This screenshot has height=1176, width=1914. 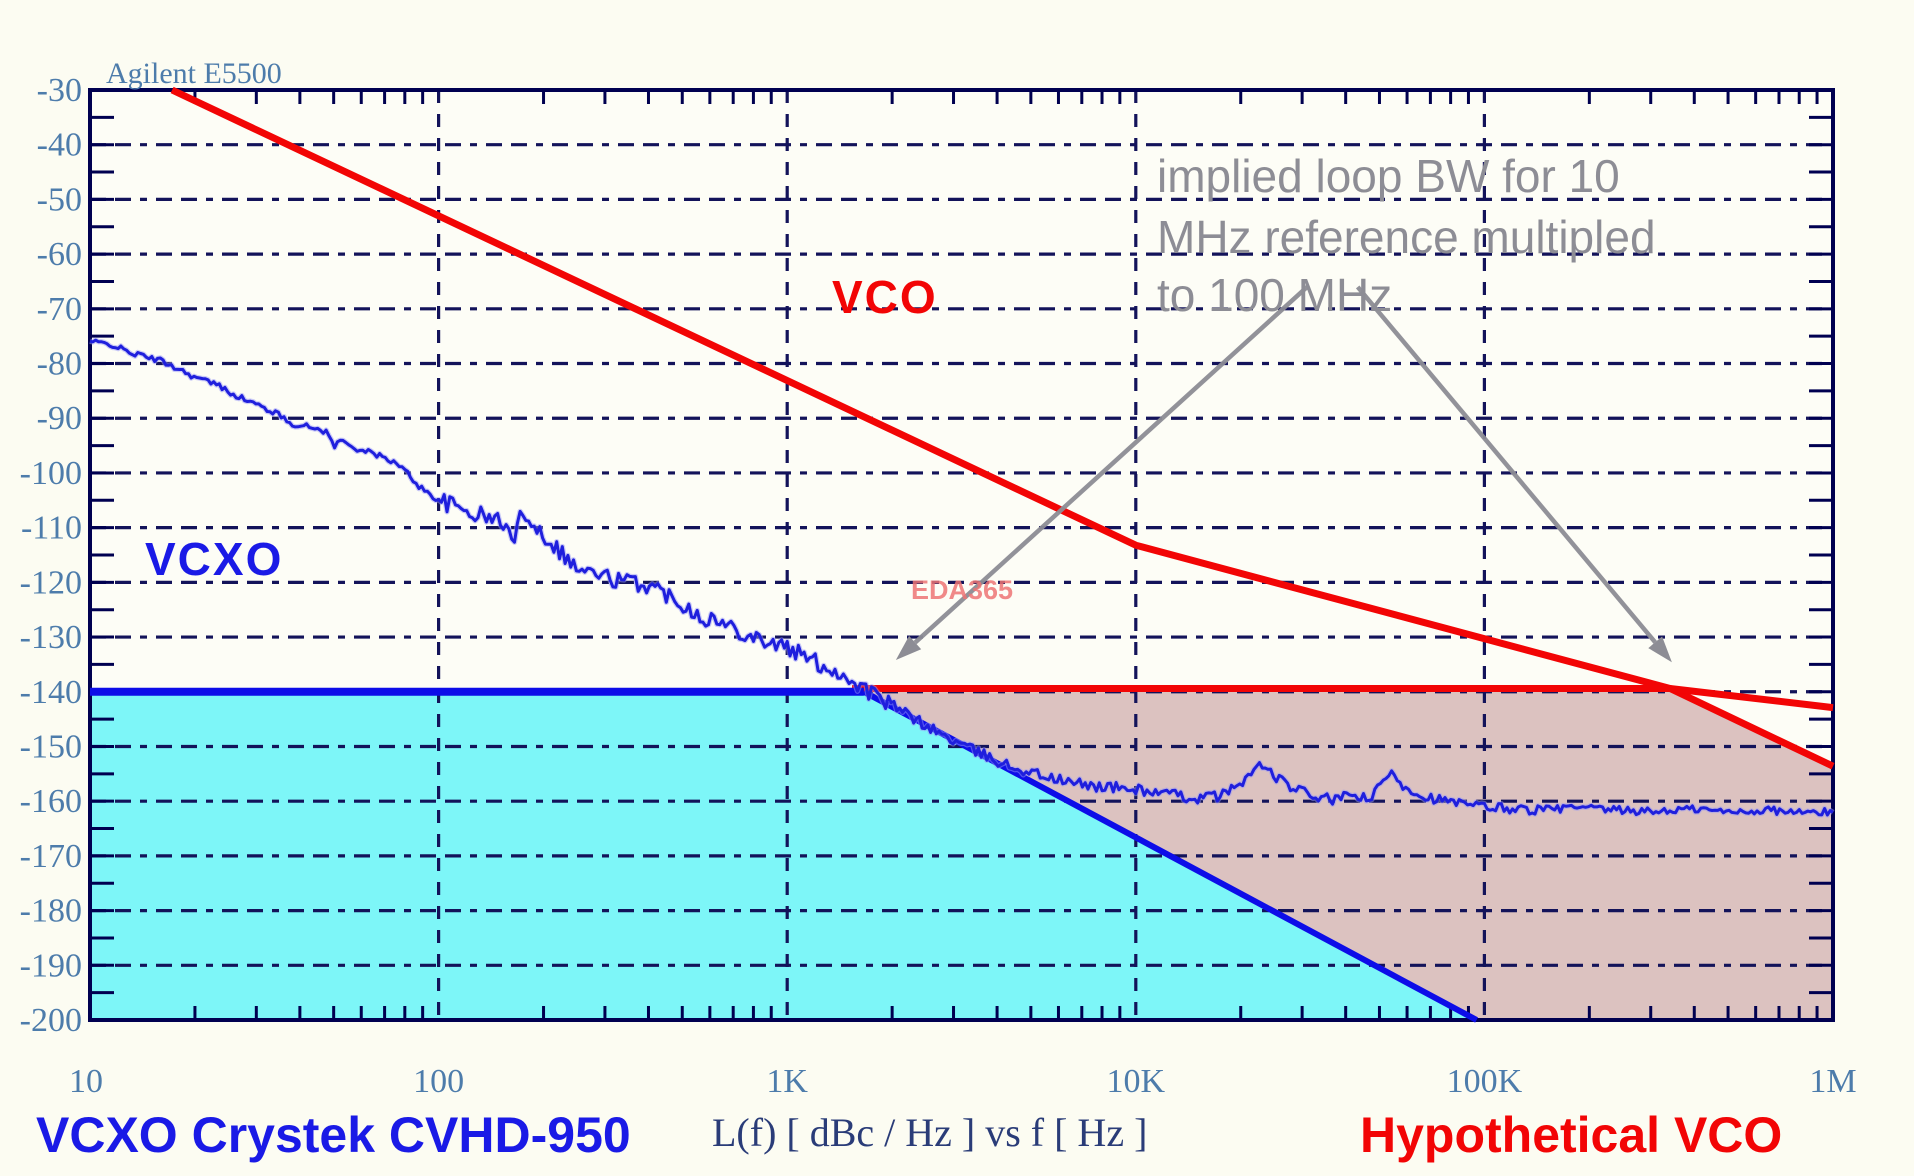 What do you see at coordinates (1506, 464) in the screenshot?
I see `arrow-to-vco-junction` at bounding box center [1506, 464].